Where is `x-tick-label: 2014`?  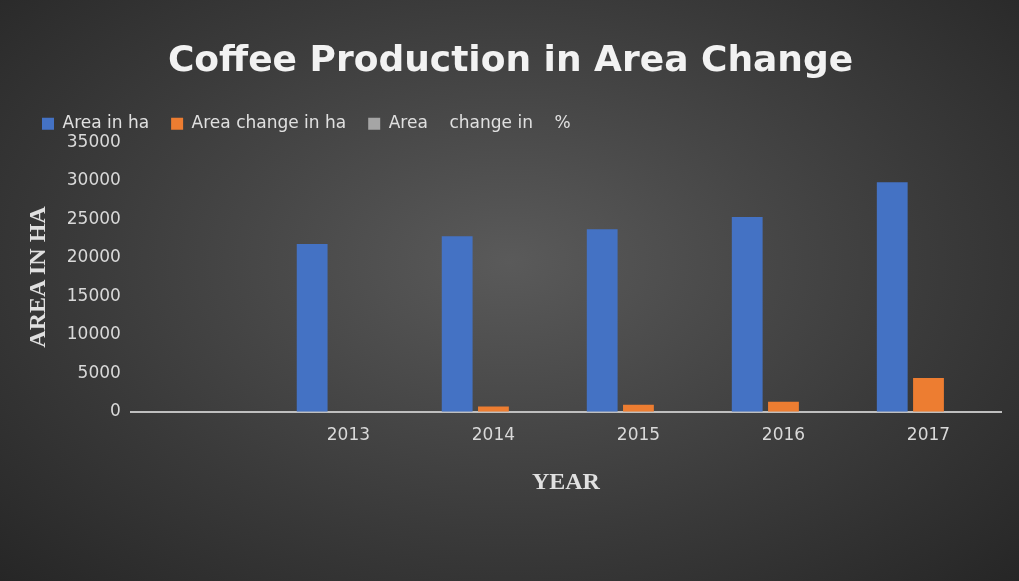 x-tick-label: 2014 is located at coordinates (493, 434).